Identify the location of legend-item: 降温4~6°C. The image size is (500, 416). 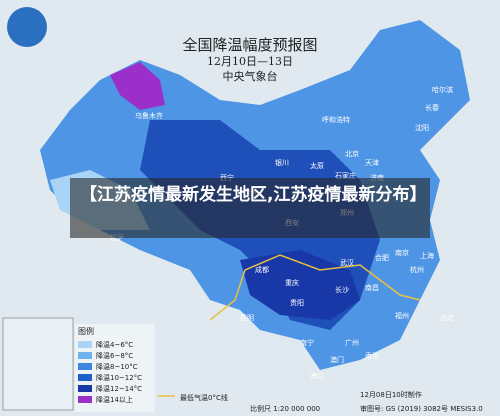
(110, 344).